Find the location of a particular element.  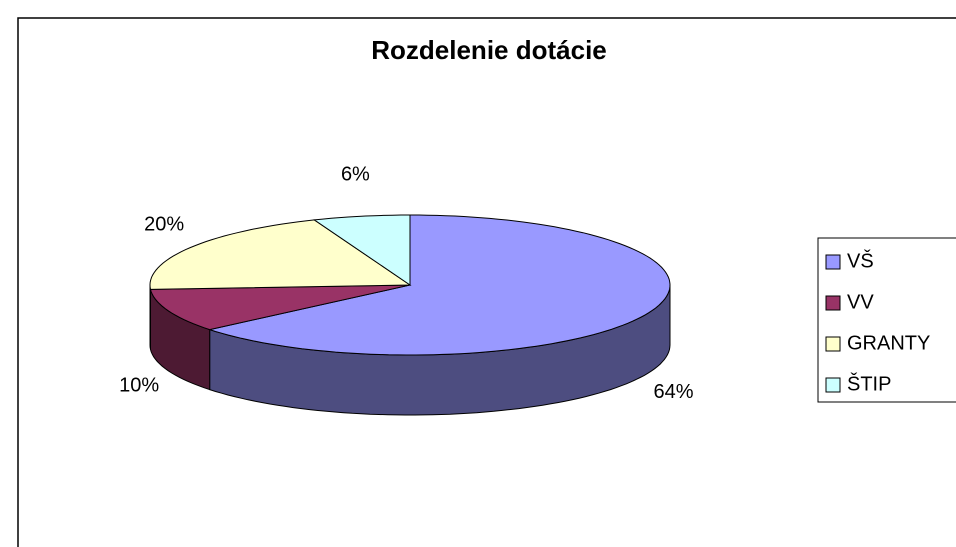

legend-label: GRANTY is located at coordinates (888, 343).